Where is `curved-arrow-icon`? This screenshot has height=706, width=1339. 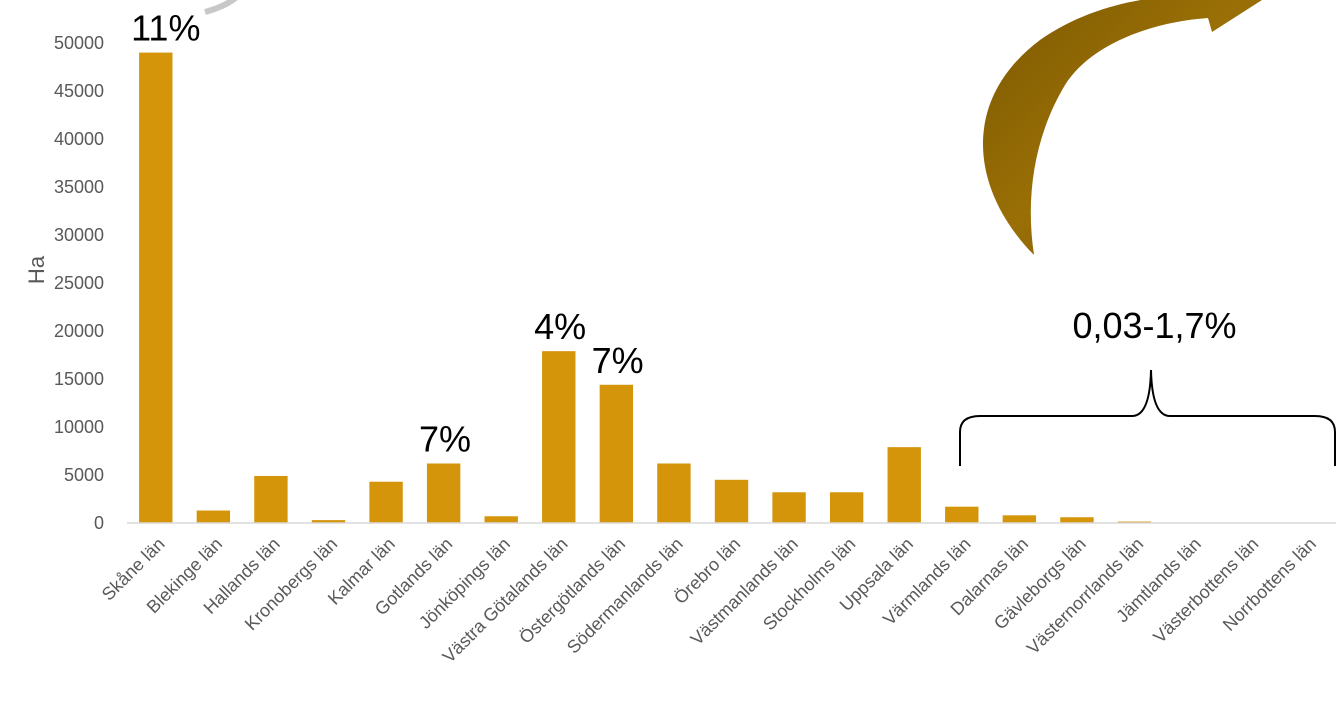 curved-arrow-icon is located at coordinates (1122, 127).